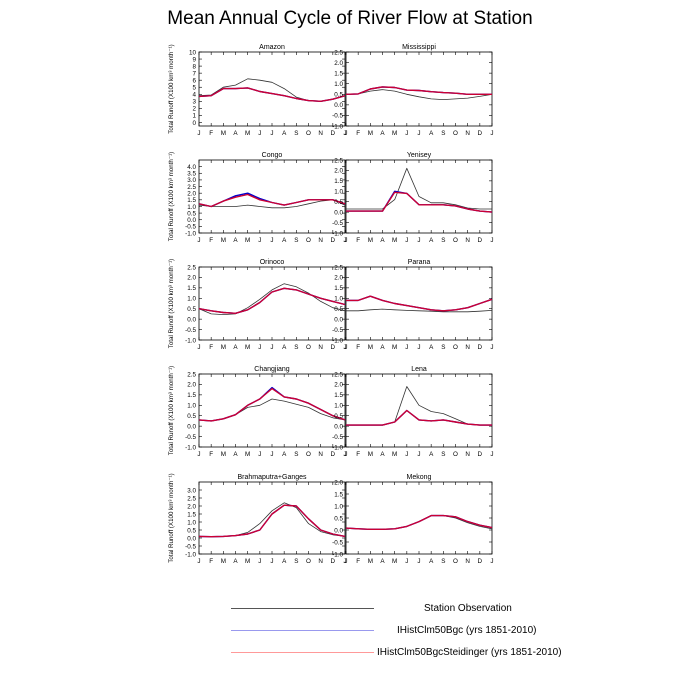 This screenshot has height=700, width=700. I want to click on xtick-label-mississippi: N, so click(467, 133).